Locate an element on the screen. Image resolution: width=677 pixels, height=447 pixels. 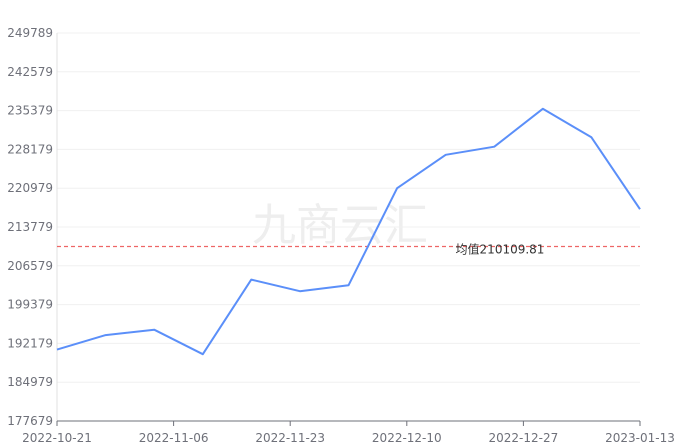
y-tick-label: 192179 is located at coordinates (30, 343).